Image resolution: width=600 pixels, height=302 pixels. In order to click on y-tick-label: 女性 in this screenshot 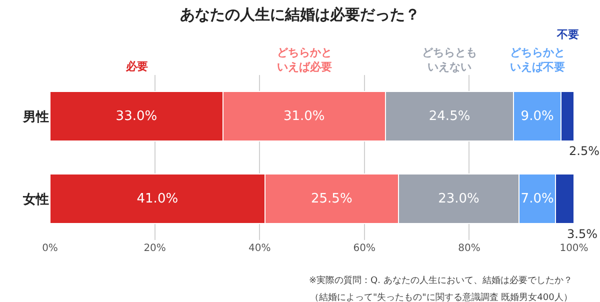, I will do `click(35, 200)`.